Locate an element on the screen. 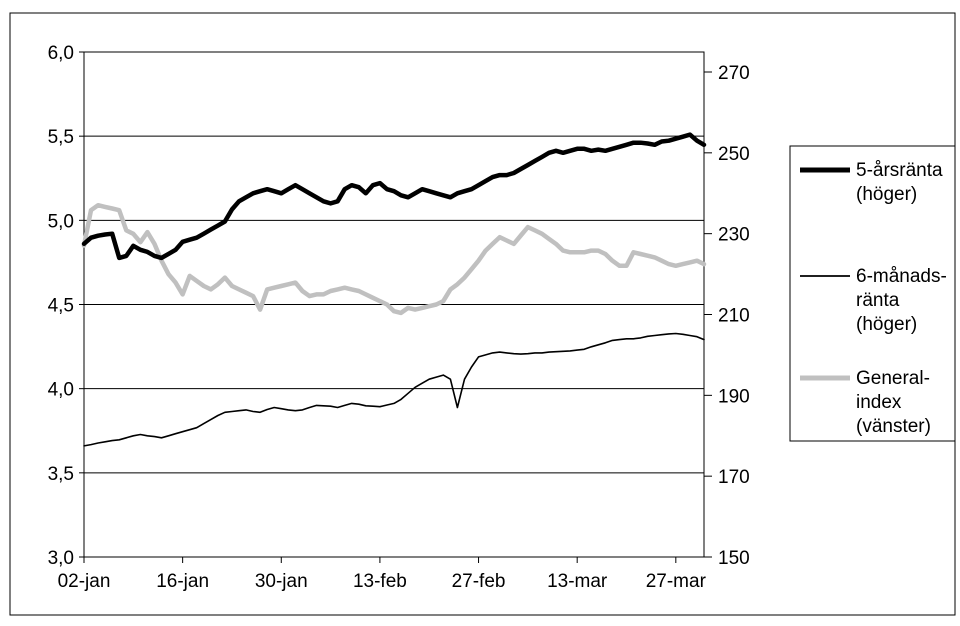  right-tick-label: 170 is located at coordinates (734, 477).